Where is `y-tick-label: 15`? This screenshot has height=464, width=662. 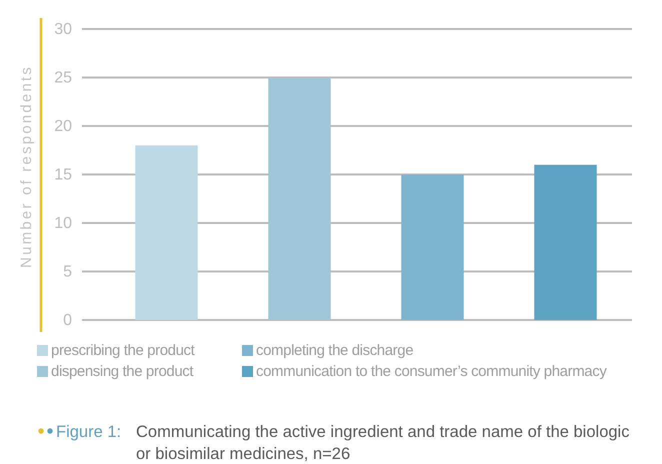
y-tick-label: 15 is located at coordinates (63, 175).